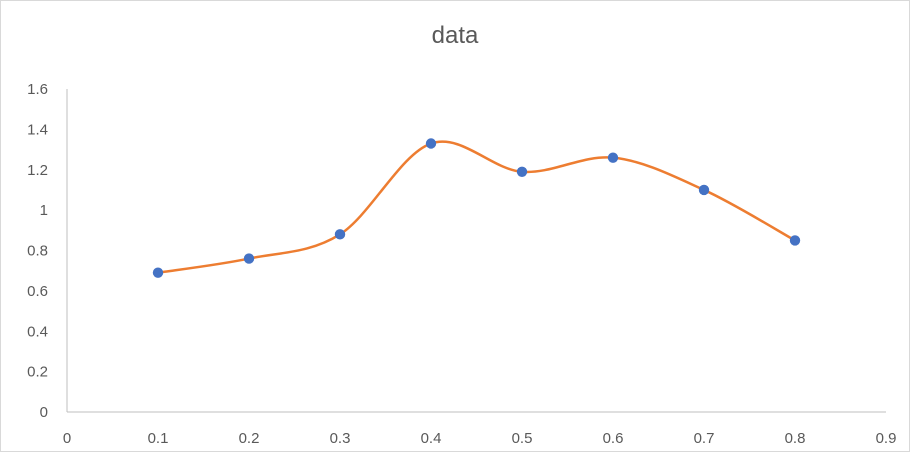 The height and width of the screenshot is (452, 910). What do you see at coordinates (886, 438) in the screenshot?
I see `x-tick-label: 0.9` at bounding box center [886, 438].